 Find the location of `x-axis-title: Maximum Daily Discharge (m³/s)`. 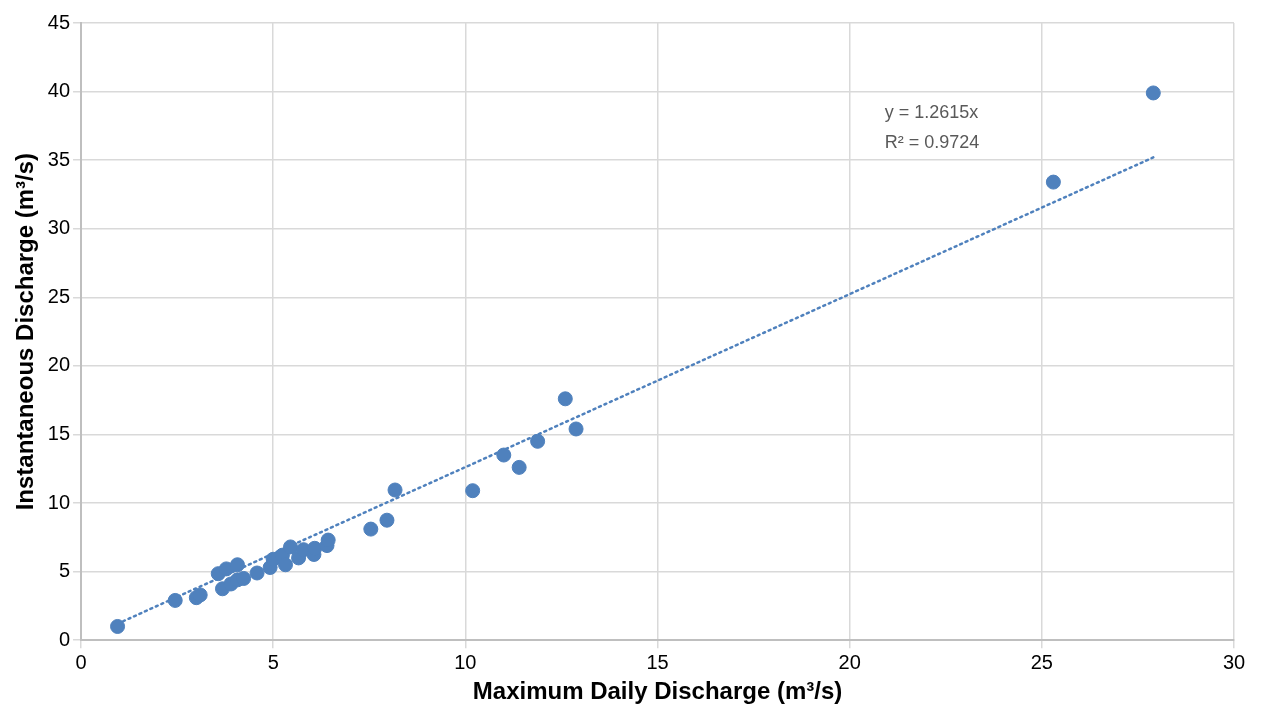

x-axis-title: Maximum Daily Discharge (m³/s) is located at coordinates (657, 691).